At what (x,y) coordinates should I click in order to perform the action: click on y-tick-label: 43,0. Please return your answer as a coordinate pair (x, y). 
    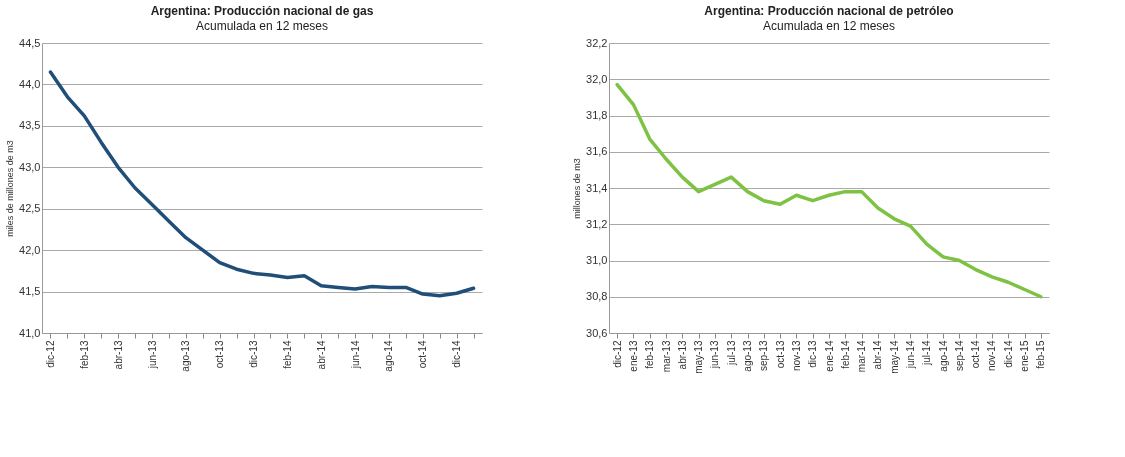
    Looking at the image, I should click on (30, 166).